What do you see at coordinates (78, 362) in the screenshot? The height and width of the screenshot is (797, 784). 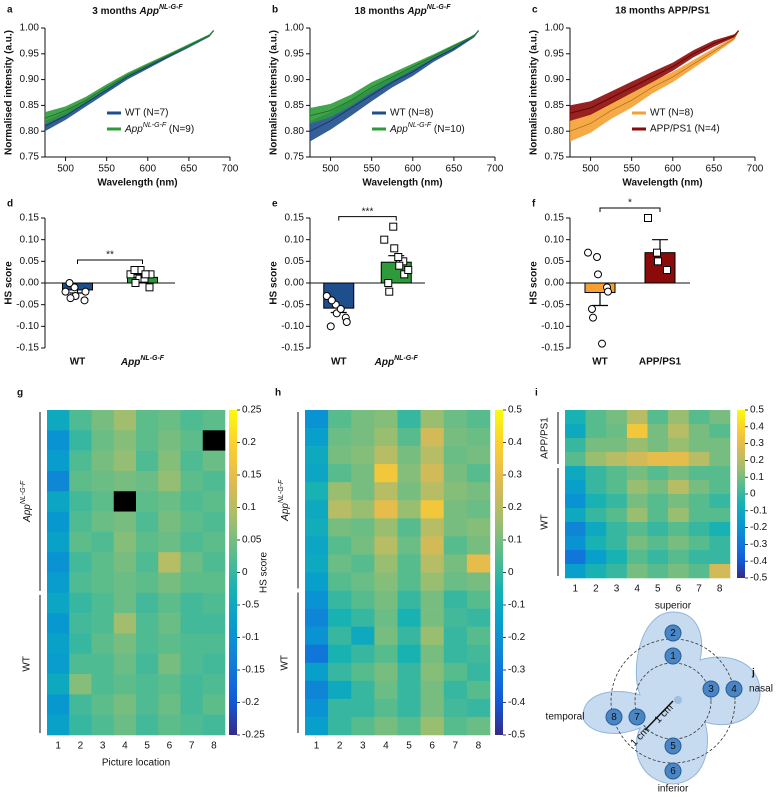 I see `x-tick-label: WT` at bounding box center [78, 362].